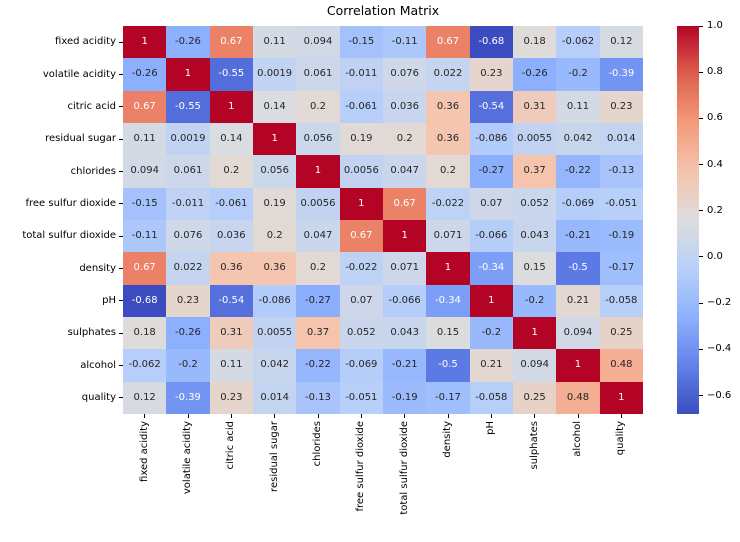 This screenshot has height=542, width=740. Describe the element at coordinates (448, 74) in the screenshot. I see `heatmap-cell-volatile acidity-x-density: 0.022` at that location.